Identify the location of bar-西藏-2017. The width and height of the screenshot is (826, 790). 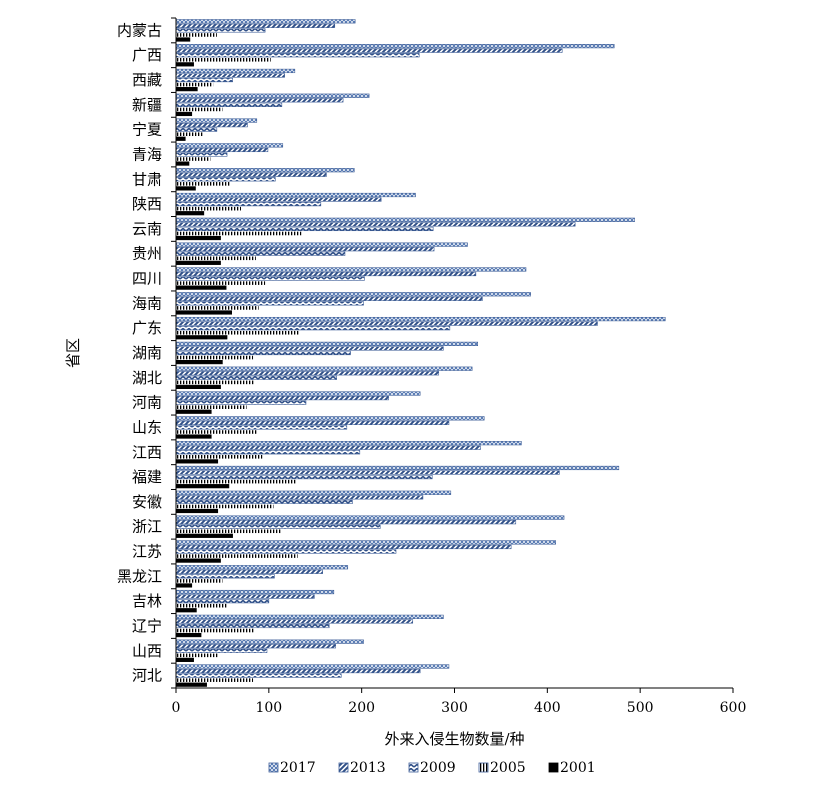
(235, 71).